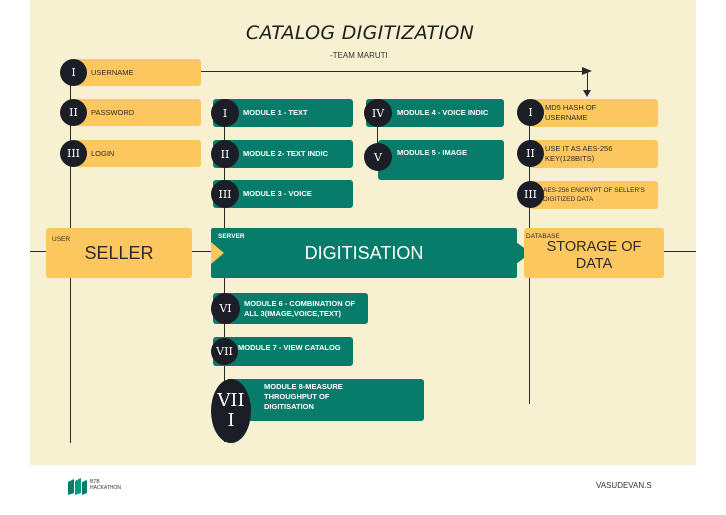 This screenshot has height=515, width=726. Describe the element at coordinates (231, 236) in the screenshot. I see `server-tag: SERVER` at that location.